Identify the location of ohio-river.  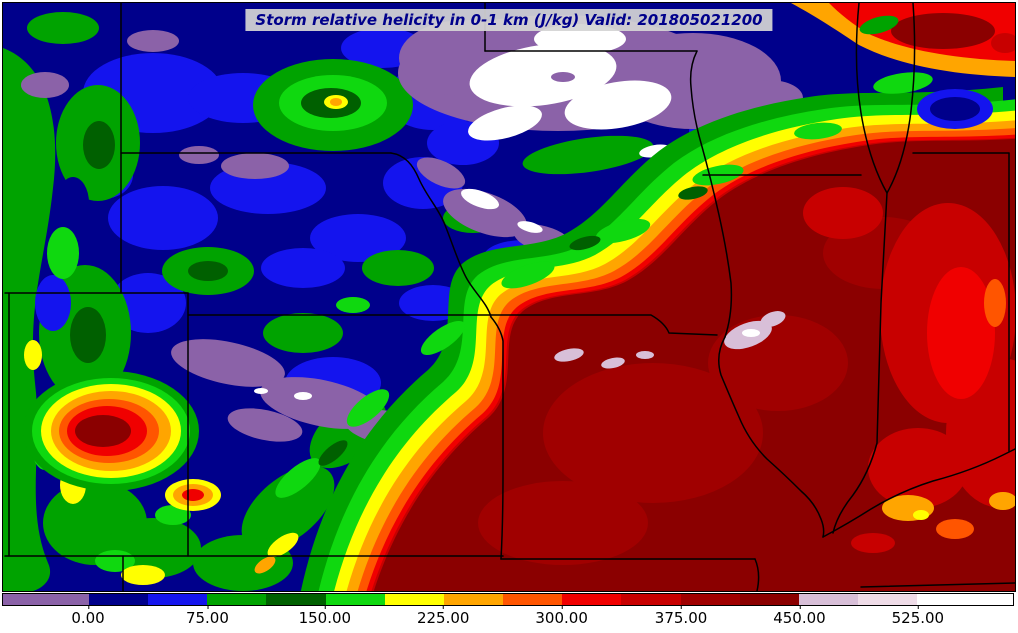
(918, 493).